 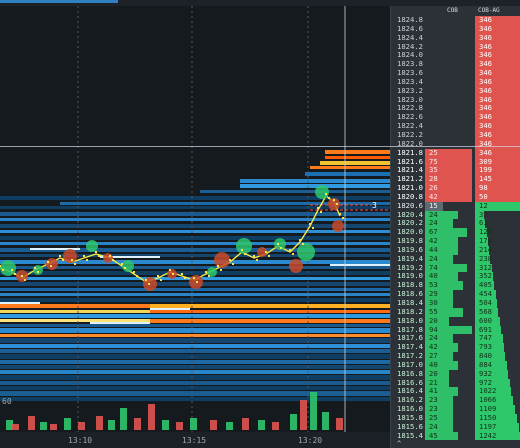 What do you see at coordinates (455, 409) in the screenshot?
I see `ladder-row: 1816.0 23 1109` at bounding box center [455, 409].